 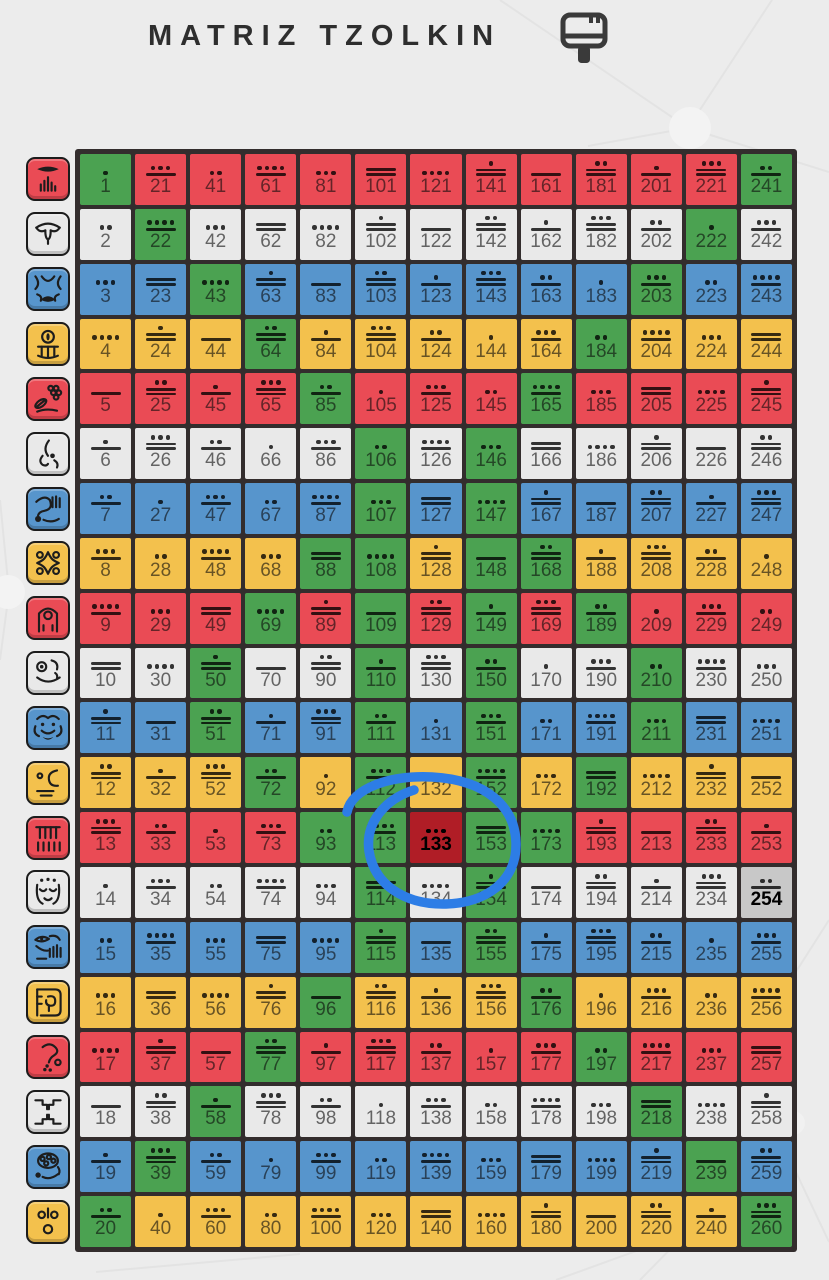 I want to click on kin-cell-8: 8, so click(x=106, y=563).